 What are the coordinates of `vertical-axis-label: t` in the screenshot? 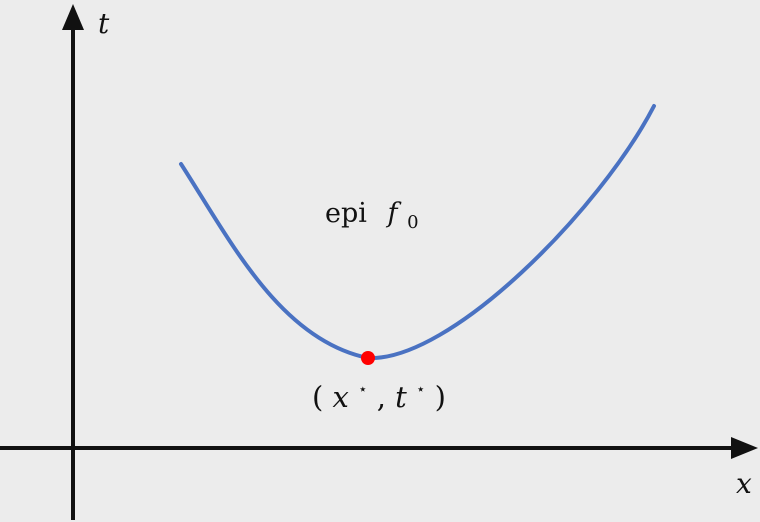 It's located at (104, 23).